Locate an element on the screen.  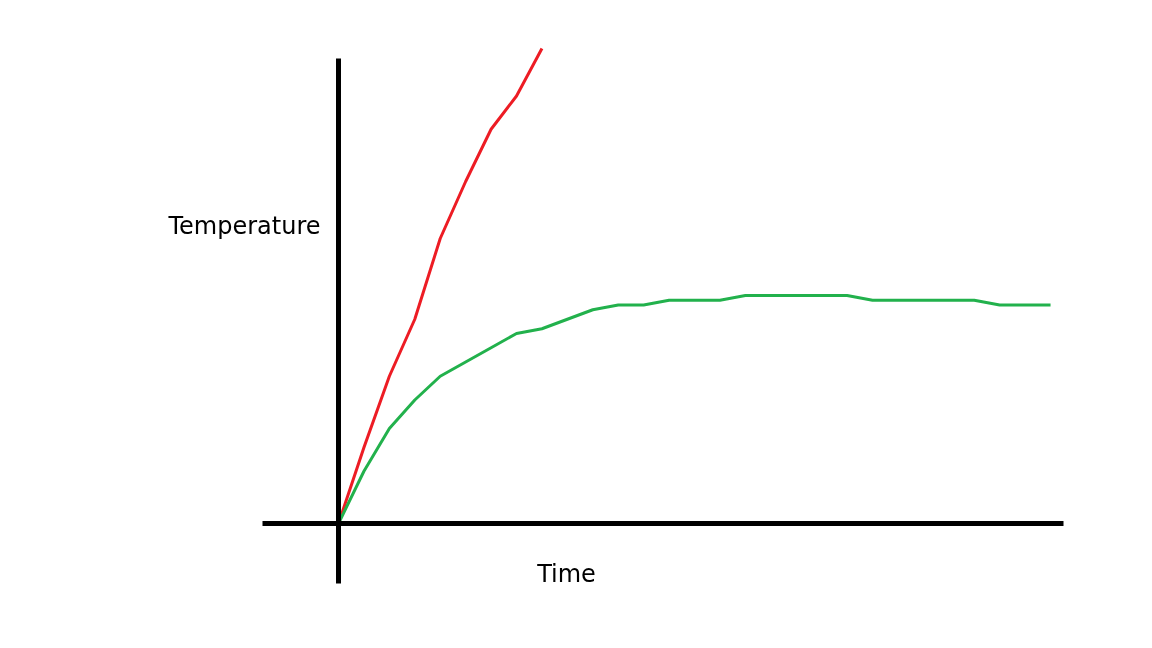
y-axis-title: Temperature is located at coordinates (244, 225).